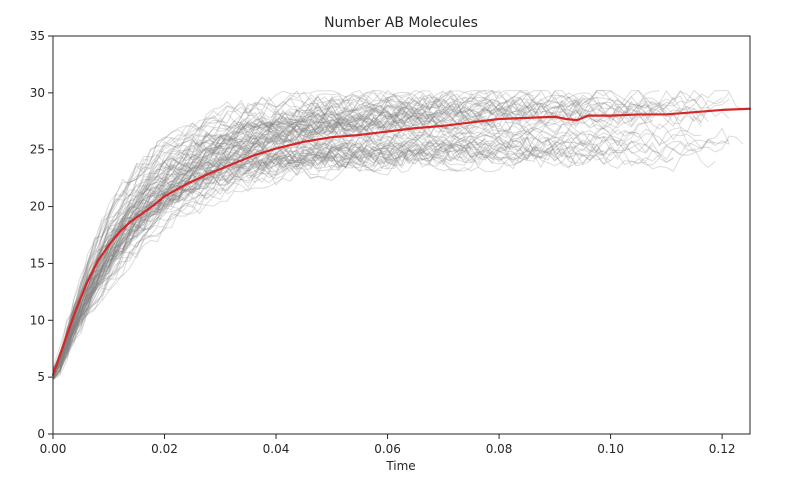 The width and height of the screenshot is (793, 495). I want to click on y-tick-label: 30, so click(37, 93).